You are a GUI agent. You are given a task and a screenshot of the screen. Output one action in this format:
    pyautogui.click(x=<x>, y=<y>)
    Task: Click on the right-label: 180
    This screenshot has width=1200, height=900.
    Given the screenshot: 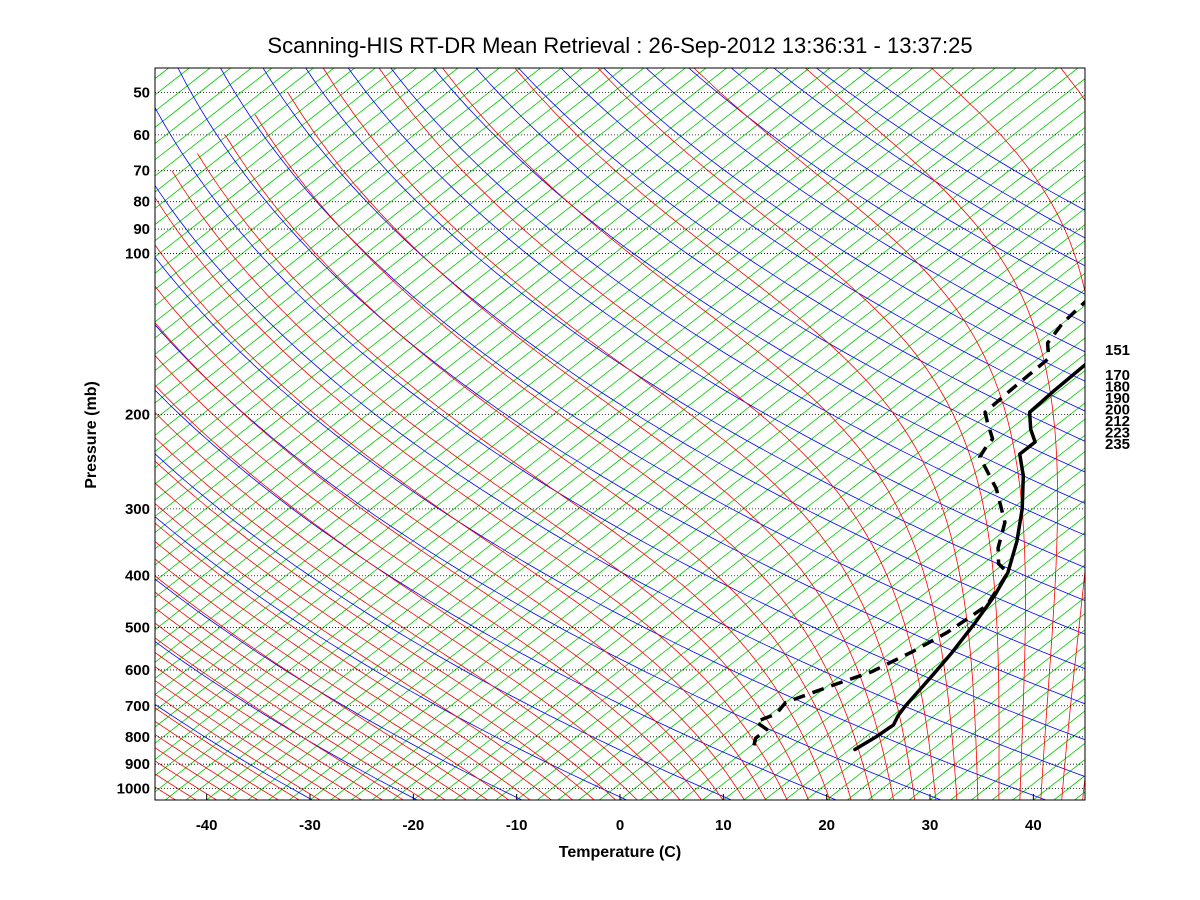 What is the action you would take?
    pyautogui.click(x=1117, y=387)
    